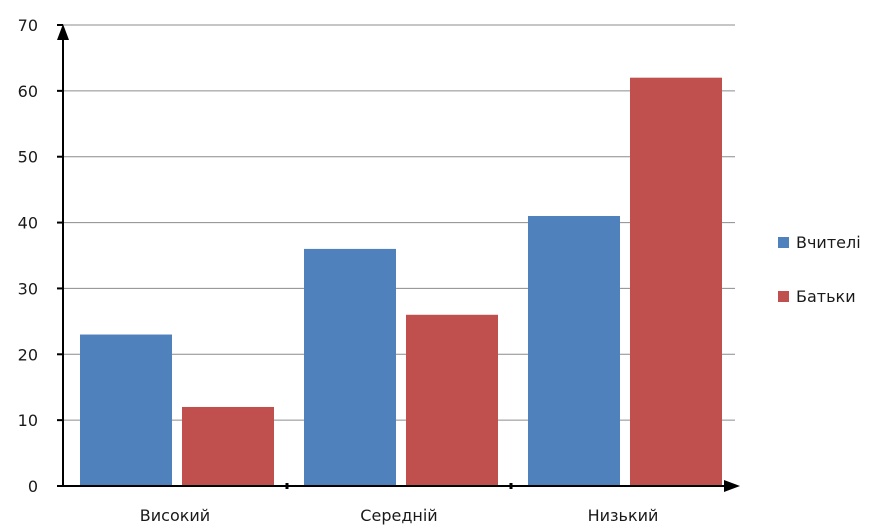  I want to click on x-axis-arrow-icon, so click(732, 486).